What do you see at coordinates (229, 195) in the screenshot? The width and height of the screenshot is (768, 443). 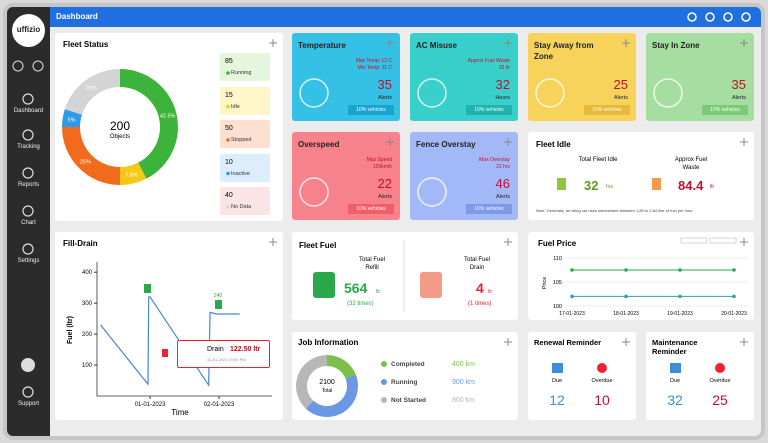 I see `status-count: 40` at bounding box center [229, 195].